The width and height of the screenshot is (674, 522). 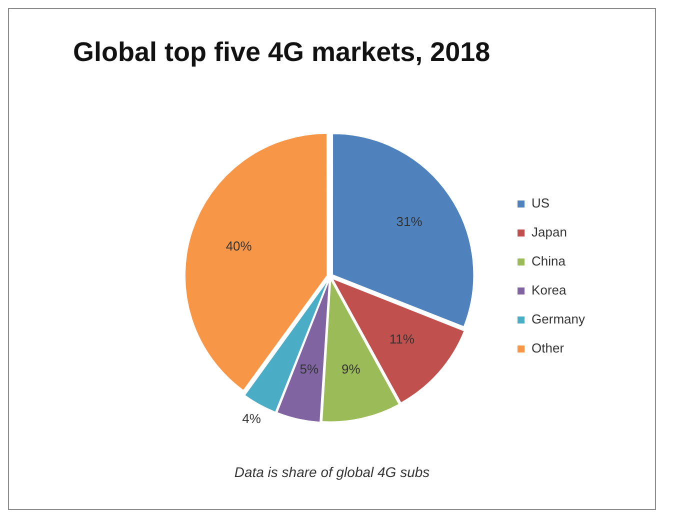 I want to click on data-label: 5%, so click(x=309, y=369).